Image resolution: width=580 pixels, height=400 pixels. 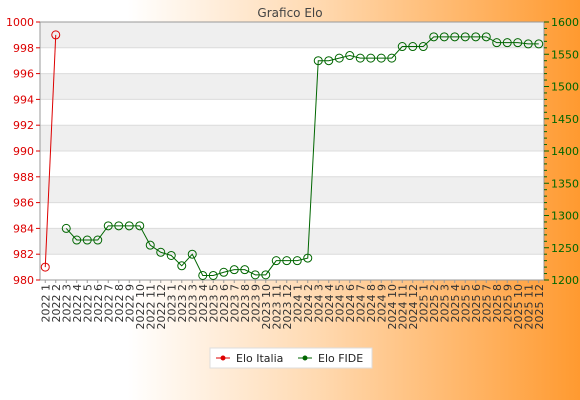 I want to click on x-tick-label: 2023 11, so click(x=276, y=307).